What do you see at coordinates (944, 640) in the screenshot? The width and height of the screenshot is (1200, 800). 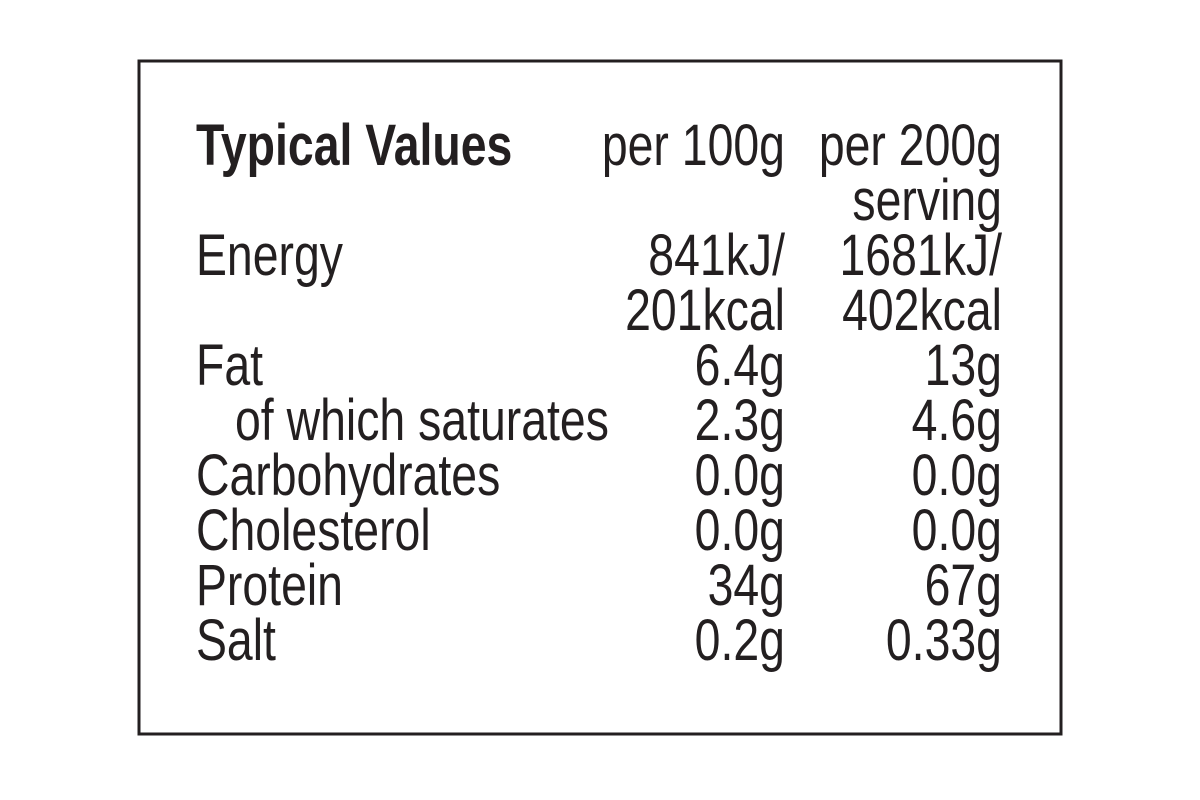 I see `cell-value: 0.33g` at bounding box center [944, 640].